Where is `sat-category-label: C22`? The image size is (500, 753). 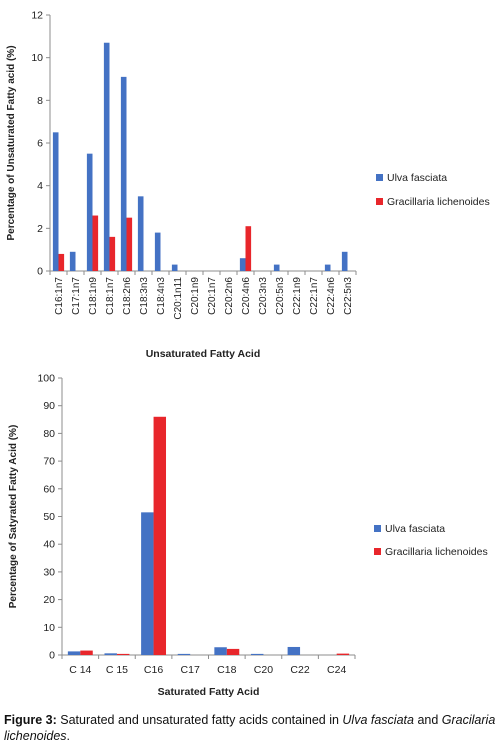
sat-category-label: C22 is located at coordinates (299, 670).